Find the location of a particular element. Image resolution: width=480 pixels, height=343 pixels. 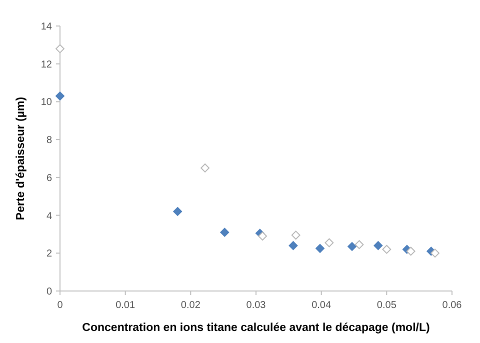

x-tick-label: 0.03 is located at coordinates (256, 305).